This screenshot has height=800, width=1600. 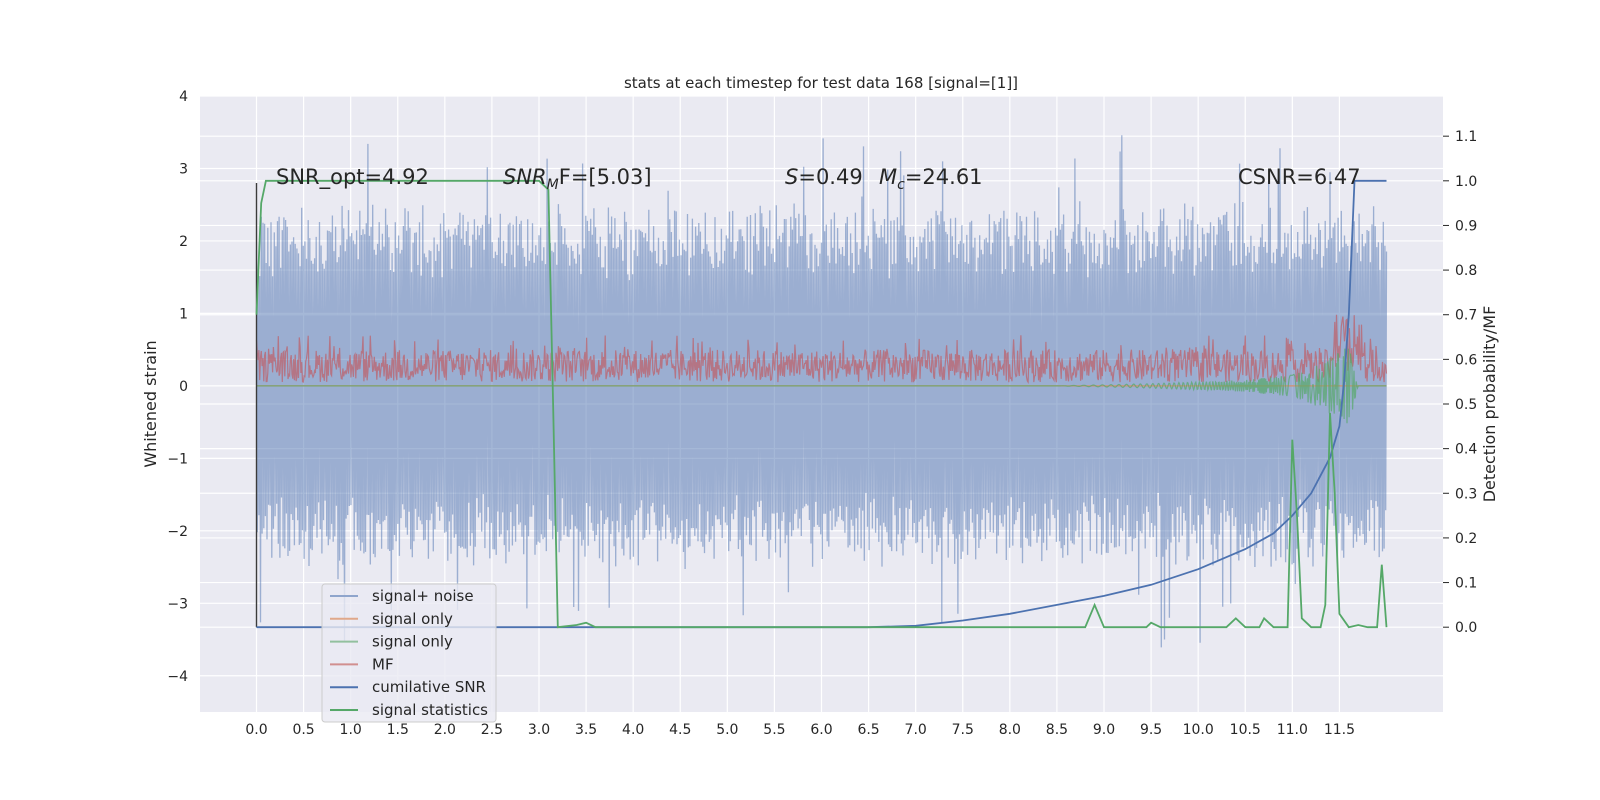 What do you see at coordinates (821, 730) in the screenshot?
I see `x-tick-label: 6.0` at bounding box center [821, 730].